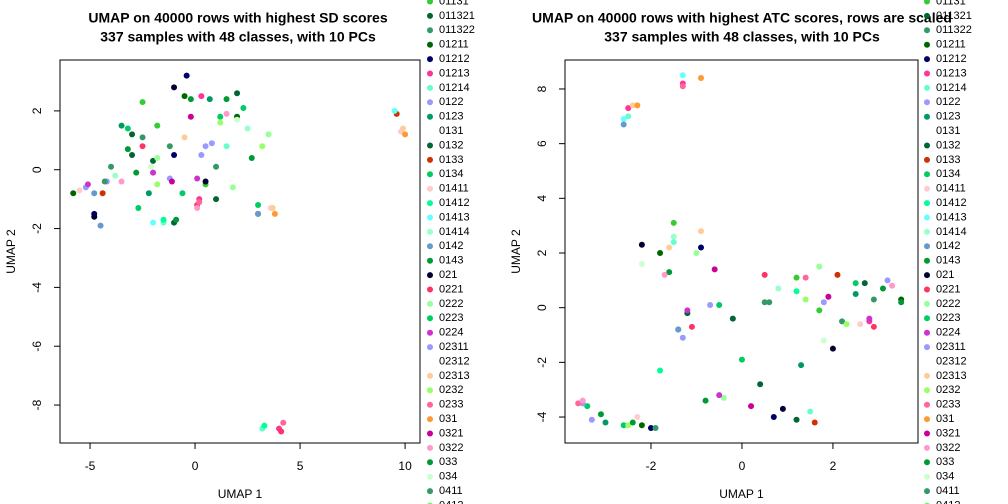 This screenshot has height=504, width=1008. I want to click on legend-label: 0122, so click(451, 102).